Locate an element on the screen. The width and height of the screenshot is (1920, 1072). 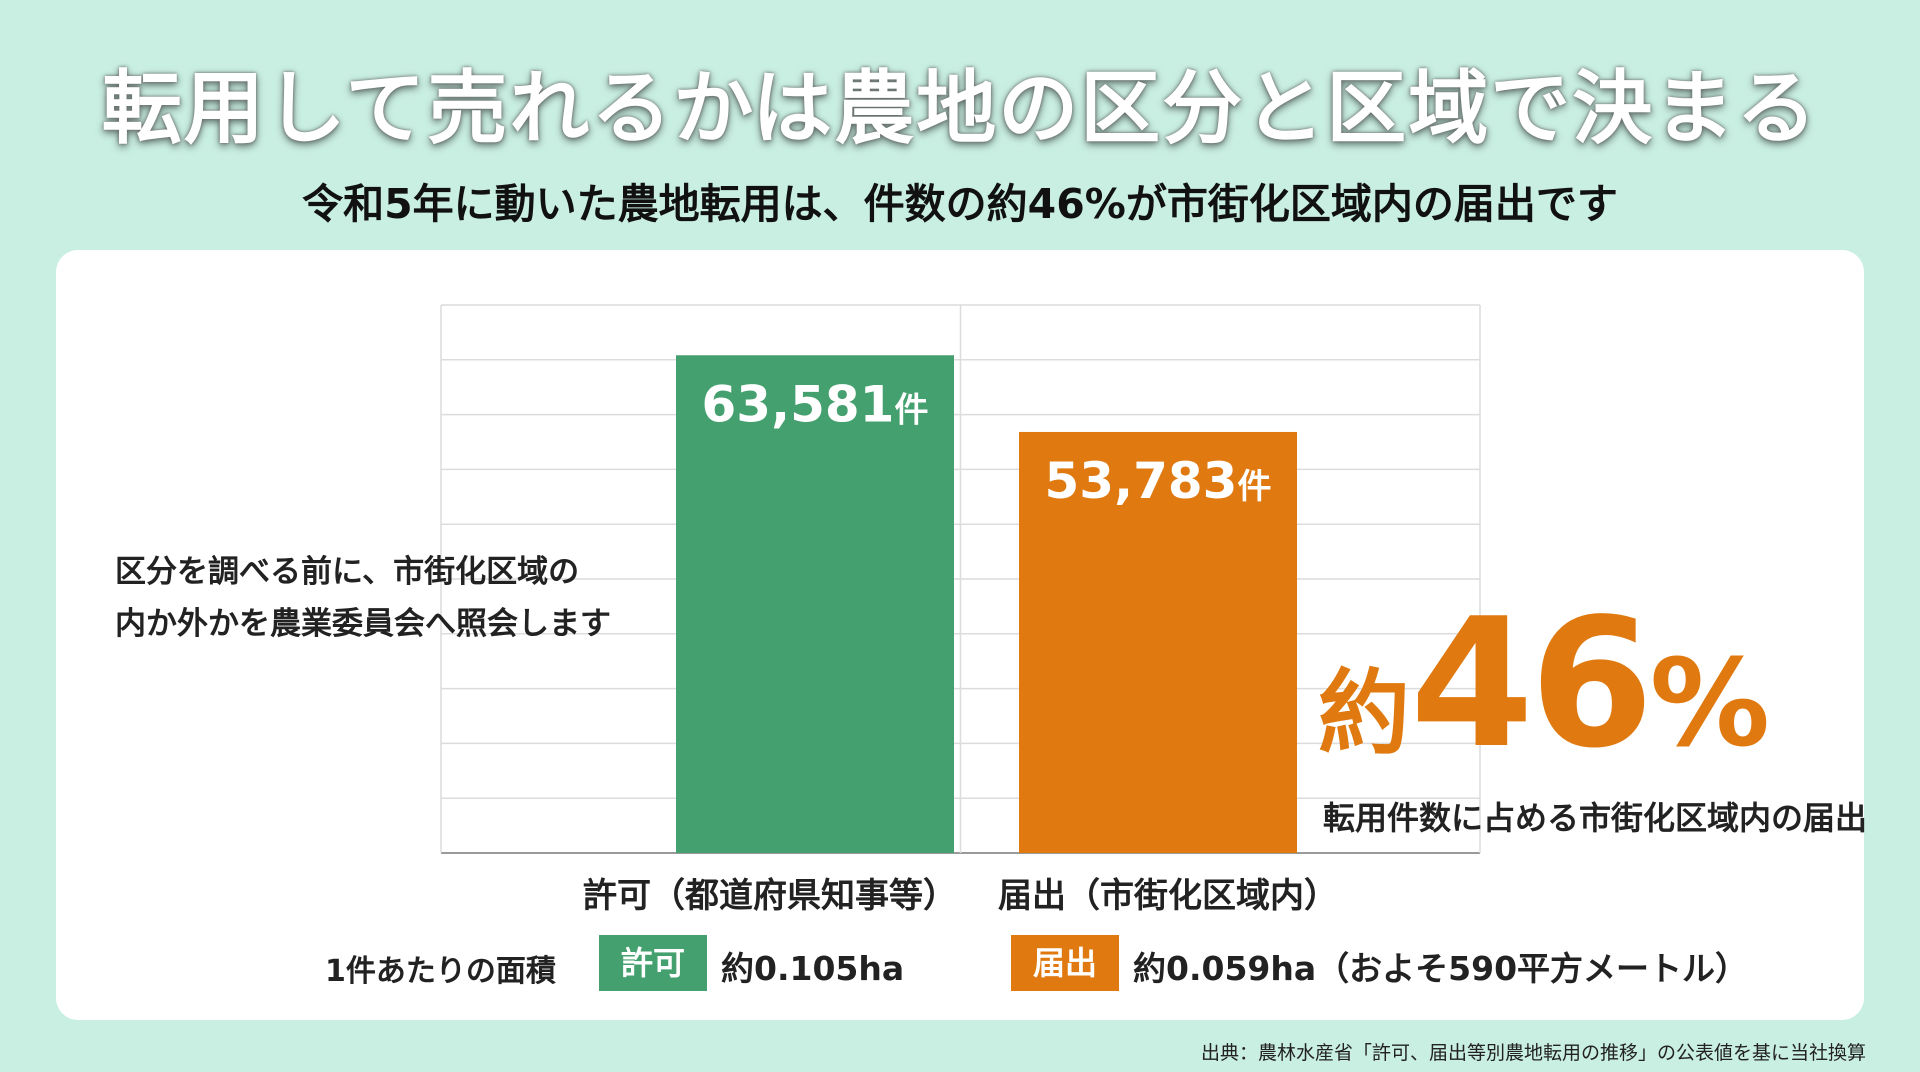
category-label-notification: 届出（市街化区域内） is located at coordinates (1168, 896).